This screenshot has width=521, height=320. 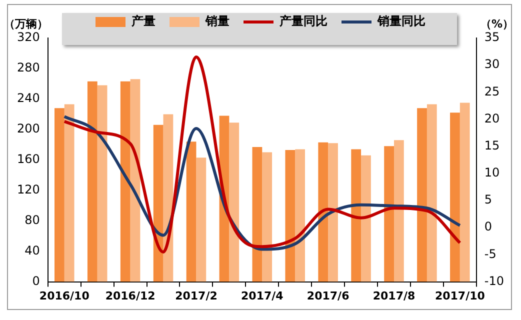 What do you see at coordinates (492, 37) in the screenshot?
I see `y2-tick-label: 35` at bounding box center [492, 37].